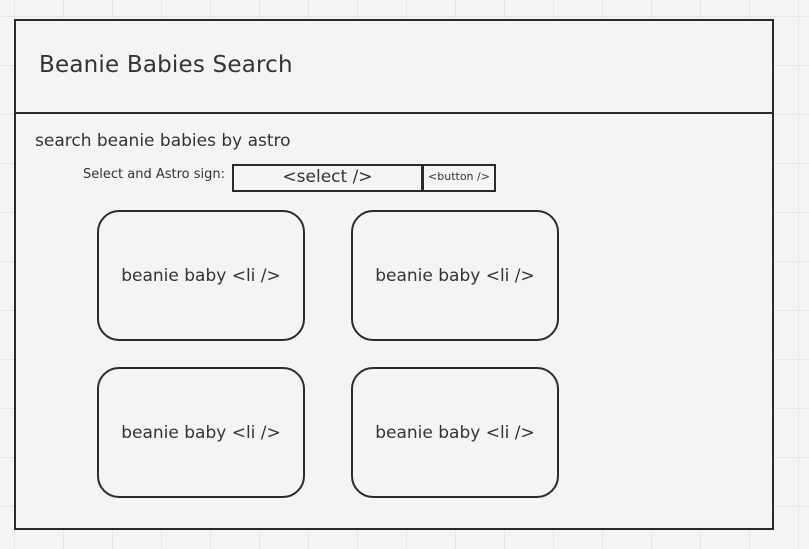 This screenshot has width=809, height=549. Describe the element at coordinates (154, 174) in the screenshot. I see `astro-select-label: Select and Astro sign:` at that location.